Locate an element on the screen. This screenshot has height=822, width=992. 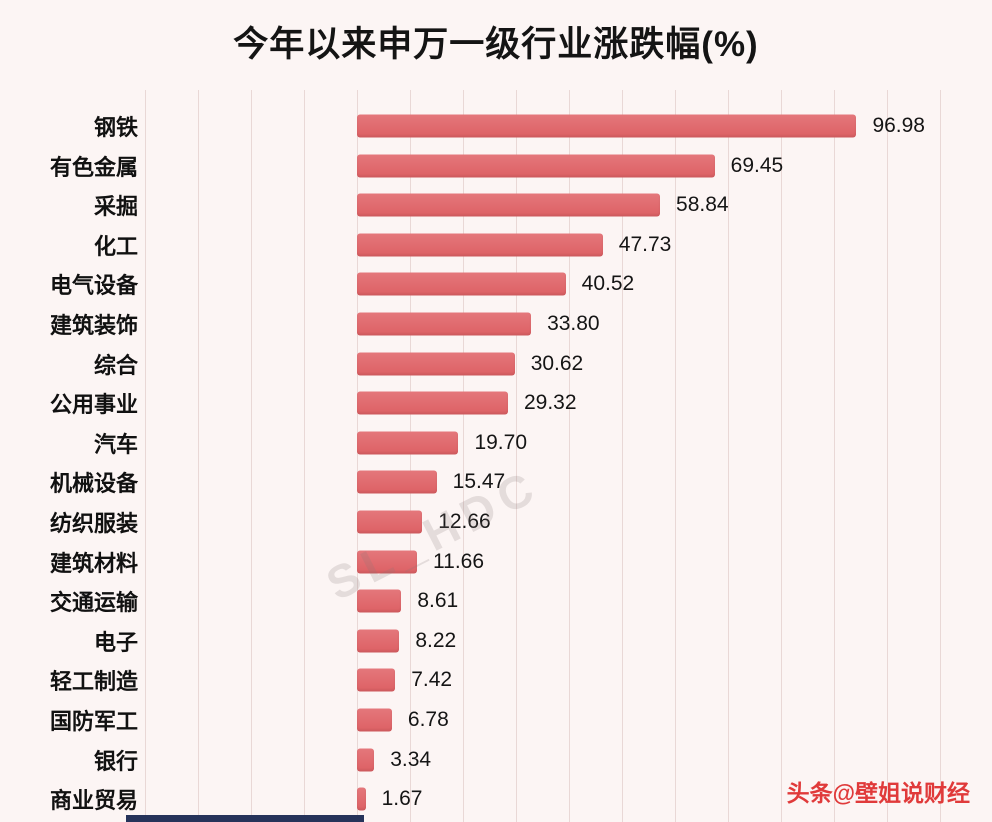
publisher-watermark: 头条@壁姐说财经 is located at coordinates (878, 793).